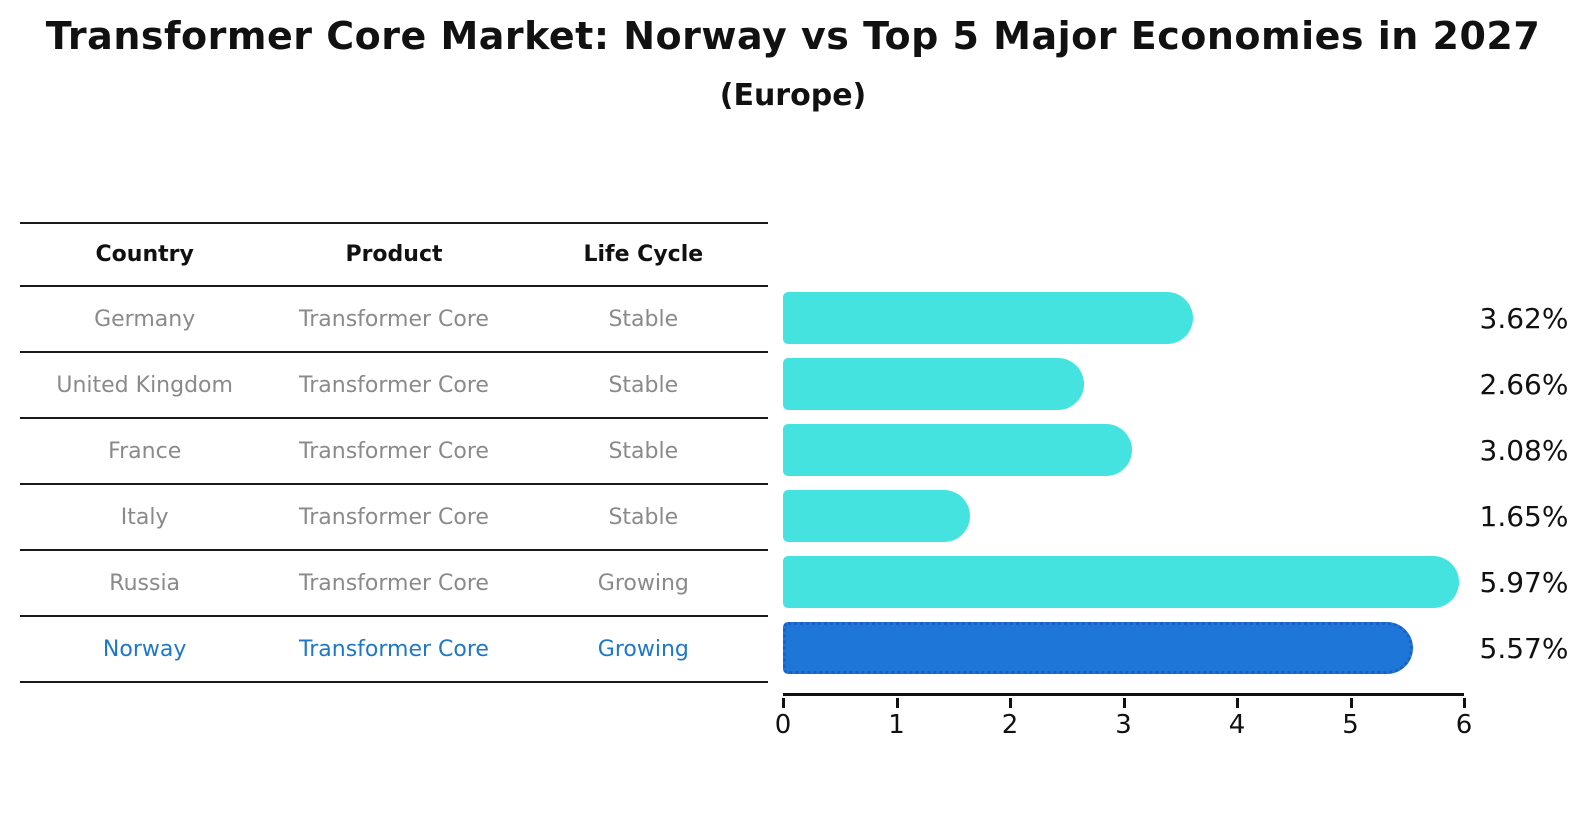  What do you see at coordinates (1524, 516) in the screenshot?
I see `value-label-italy: 1.65%` at bounding box center [1524, 516].